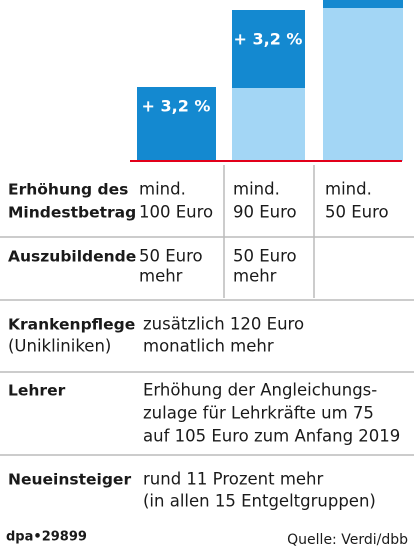 Image resolution: width=414 pixels, height=552 pixels. Describe the element at coordinates (208, 346) in the screenshot. I see `row-text: monatlich mehr` at that location.